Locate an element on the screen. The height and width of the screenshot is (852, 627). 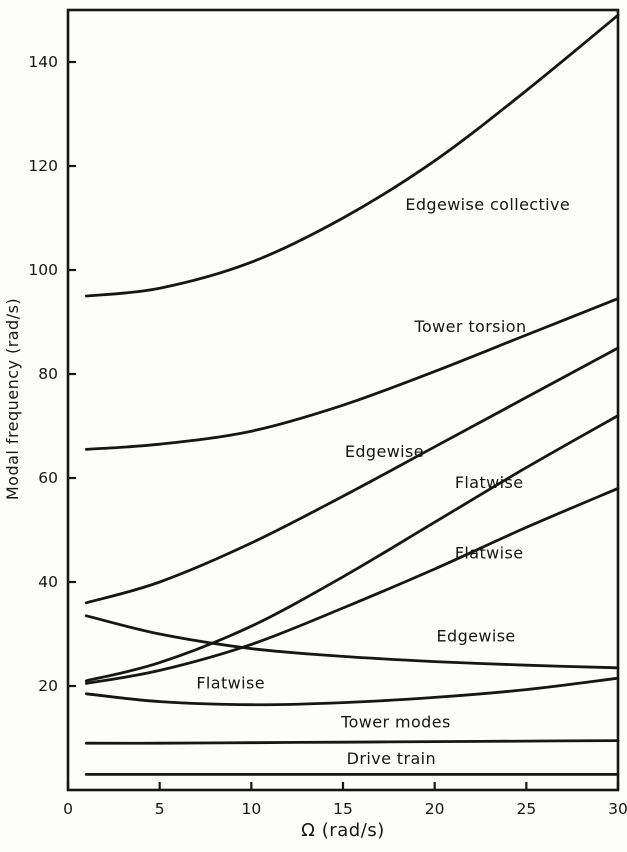
x-tick-label: 25 is located at coordinates (526, 809).